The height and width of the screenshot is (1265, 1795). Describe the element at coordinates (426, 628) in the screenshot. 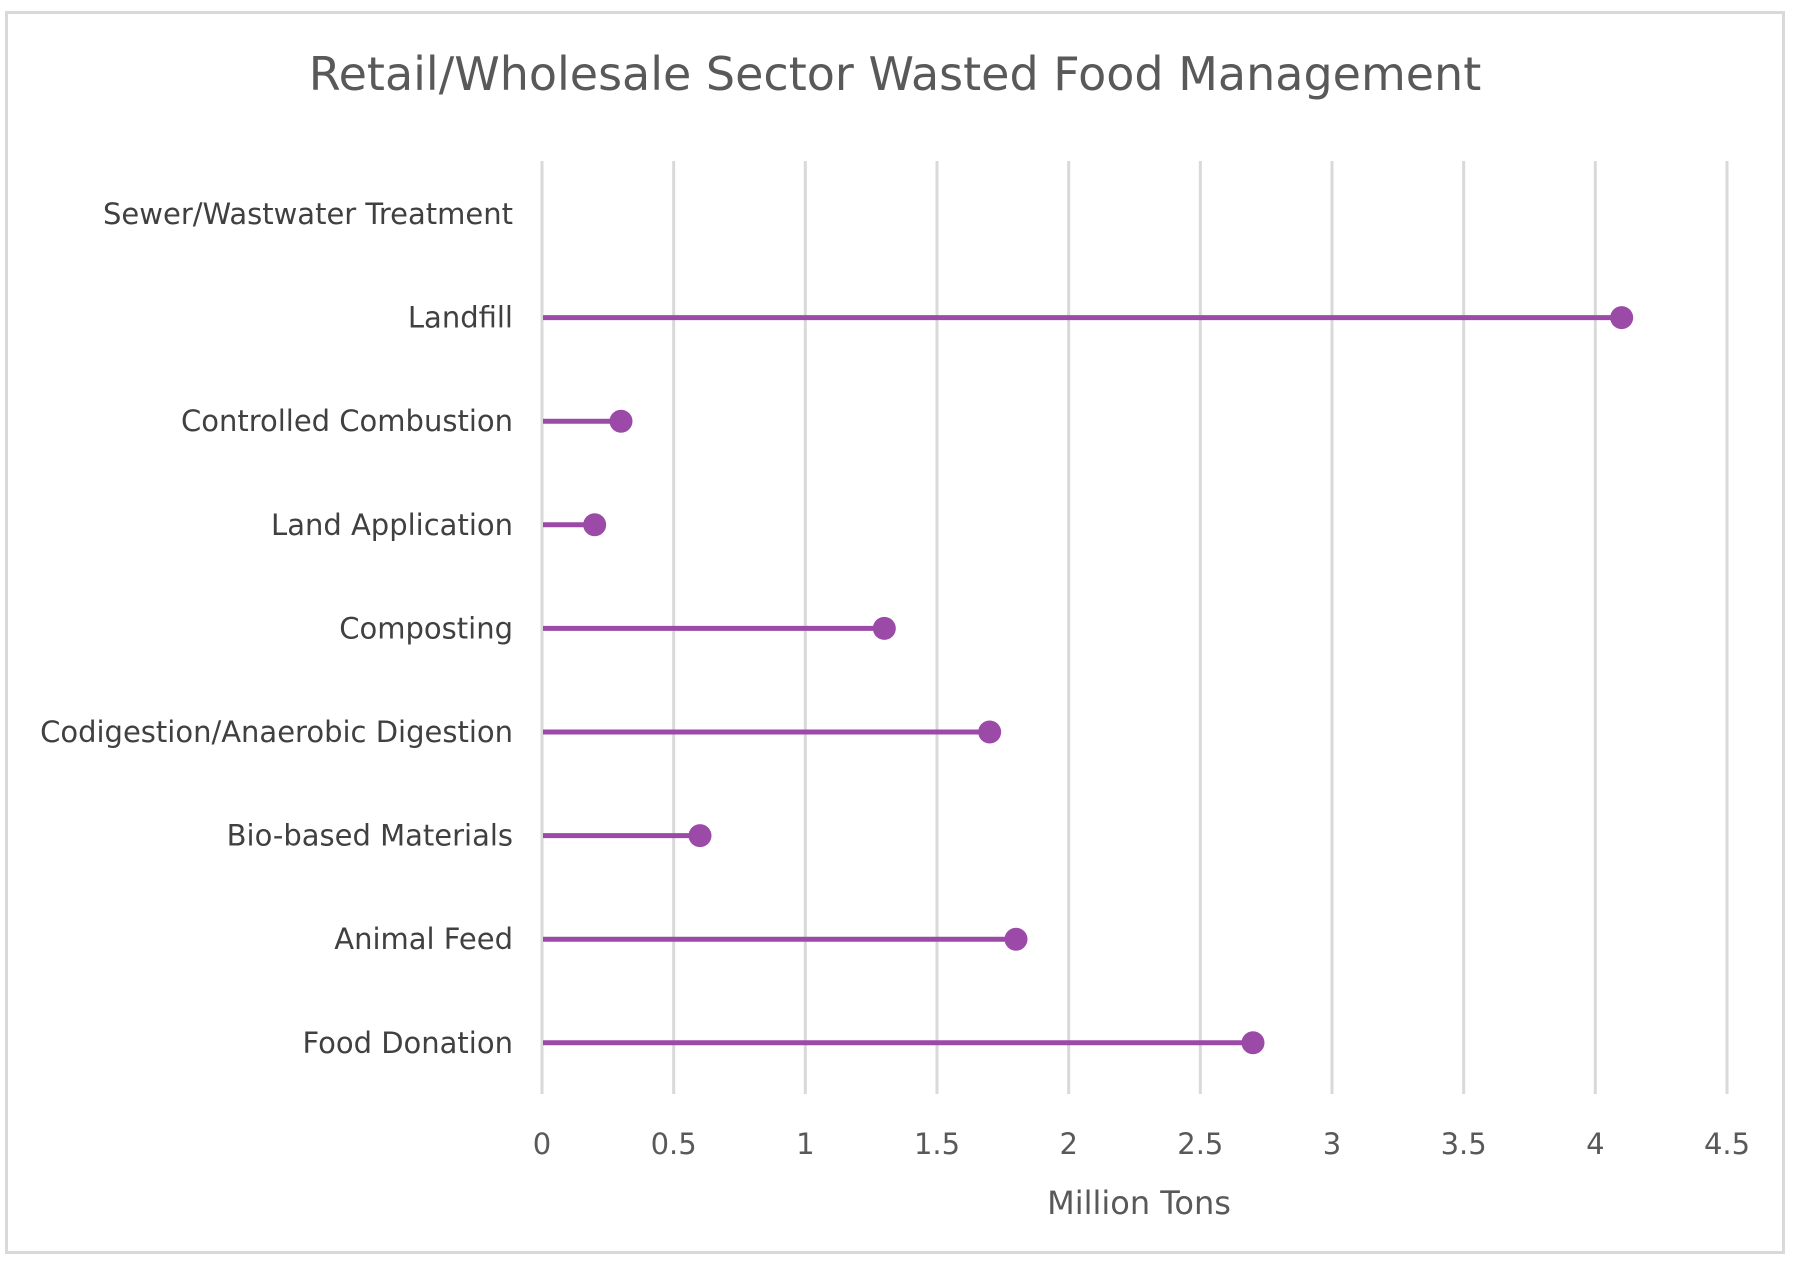

I see `category-label: Composting` at that location.